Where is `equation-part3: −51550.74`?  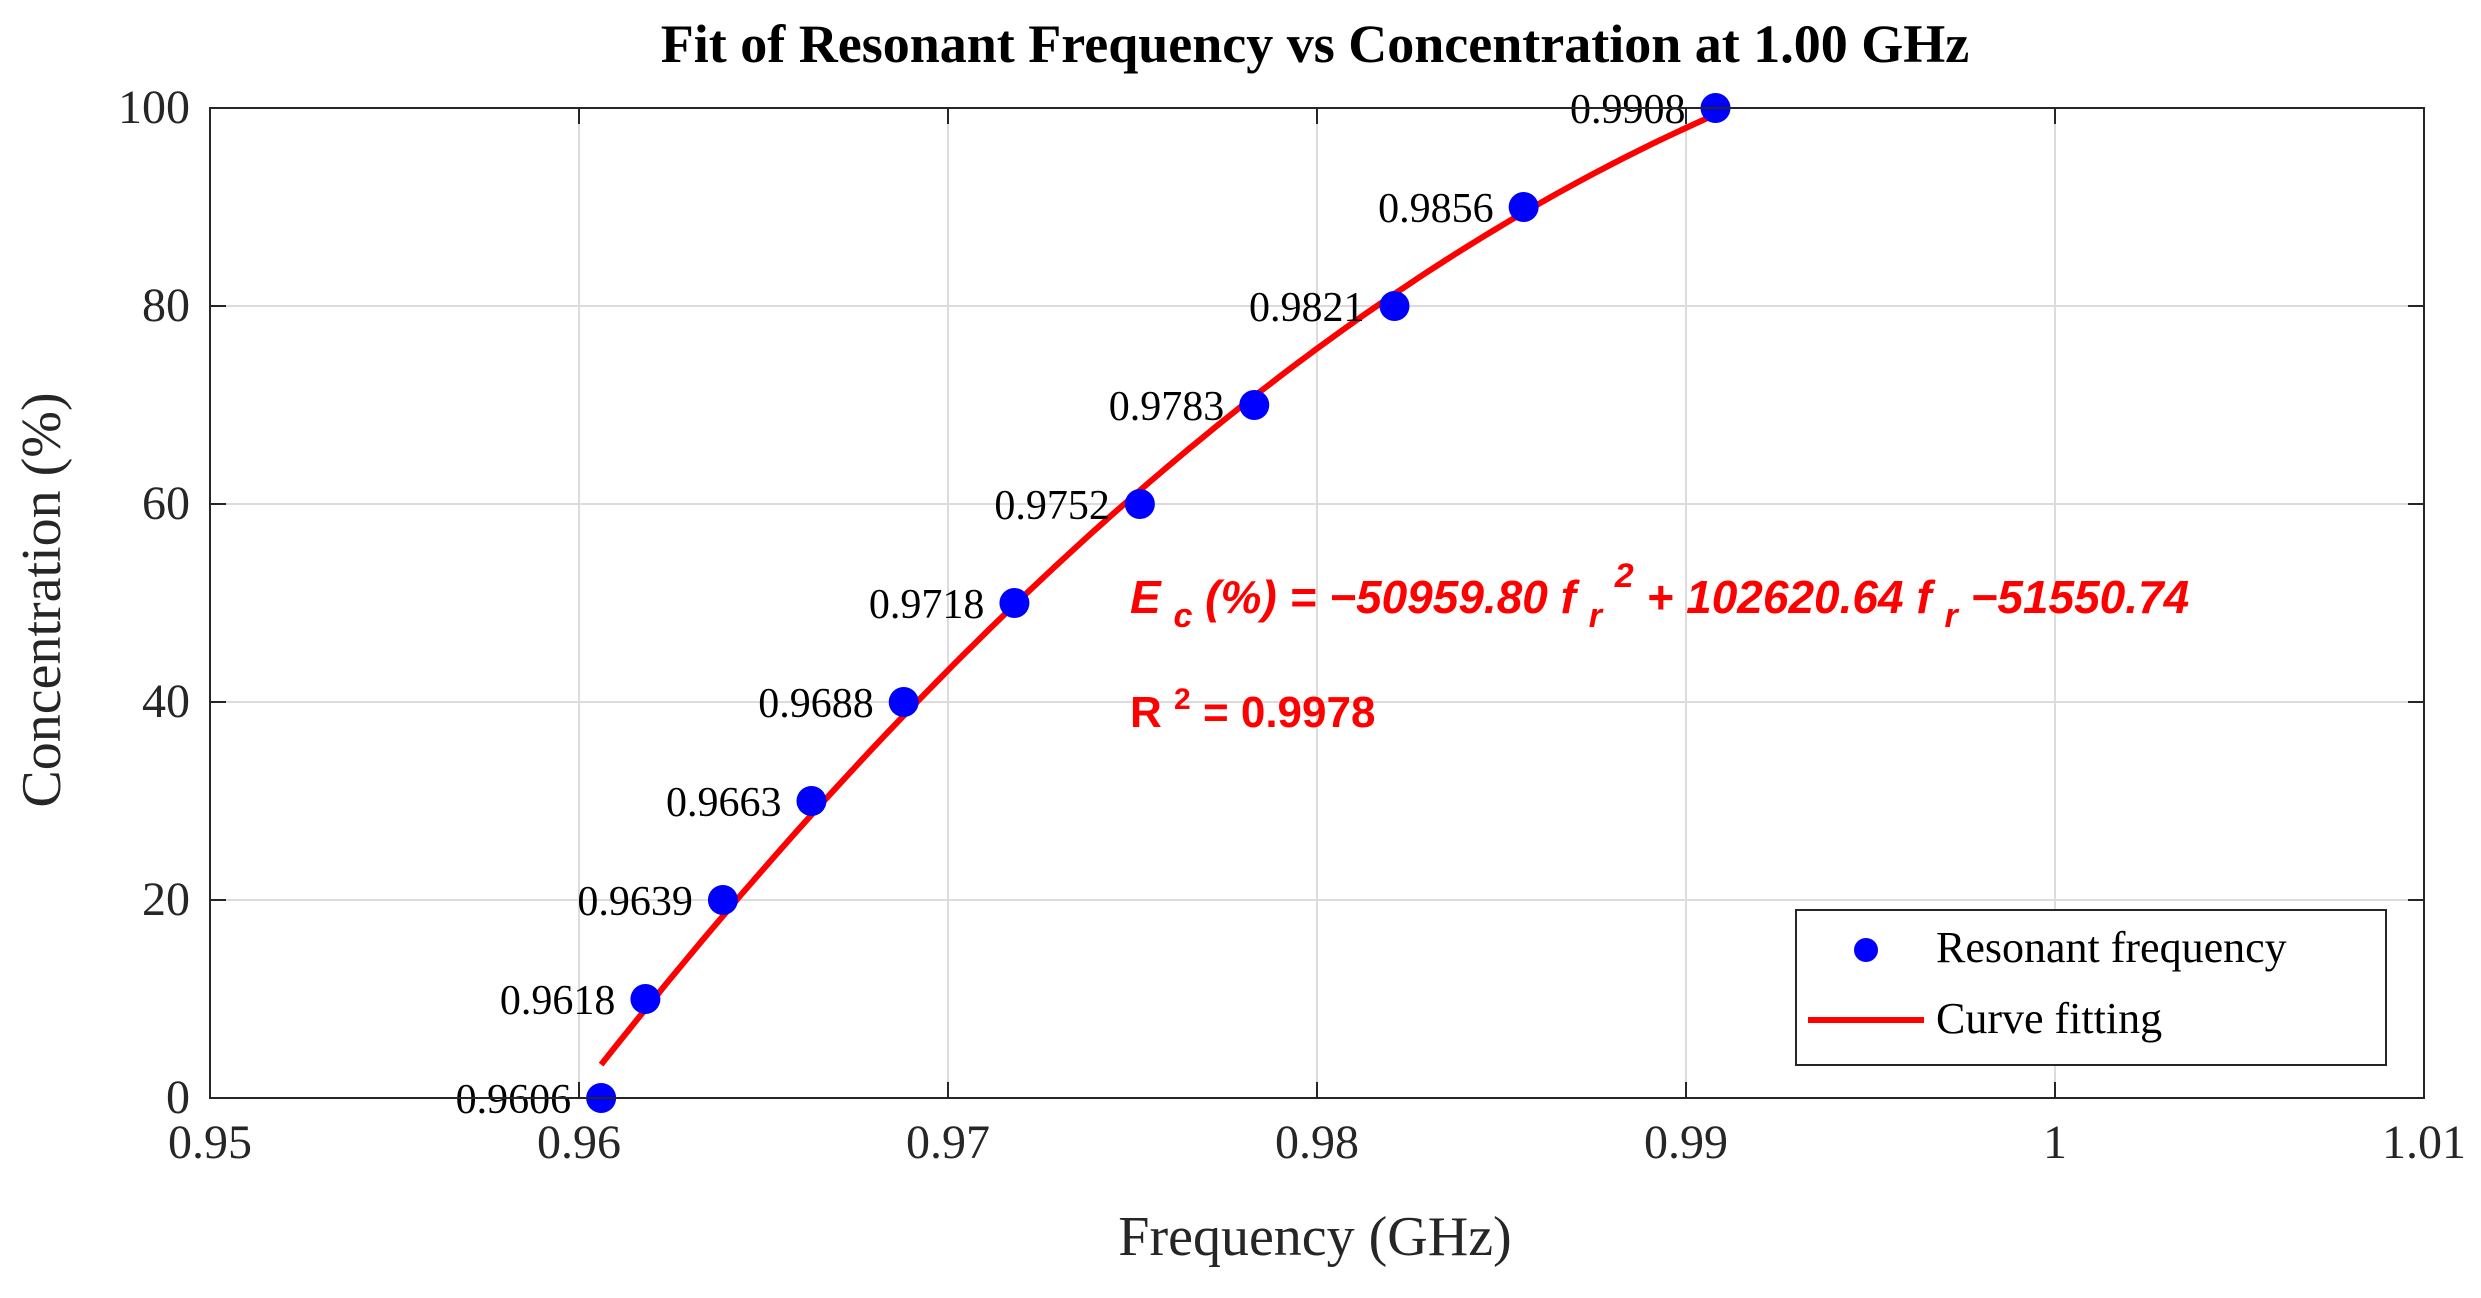
equation-part3: −51550.74 is located at coordinates (2079, 597).